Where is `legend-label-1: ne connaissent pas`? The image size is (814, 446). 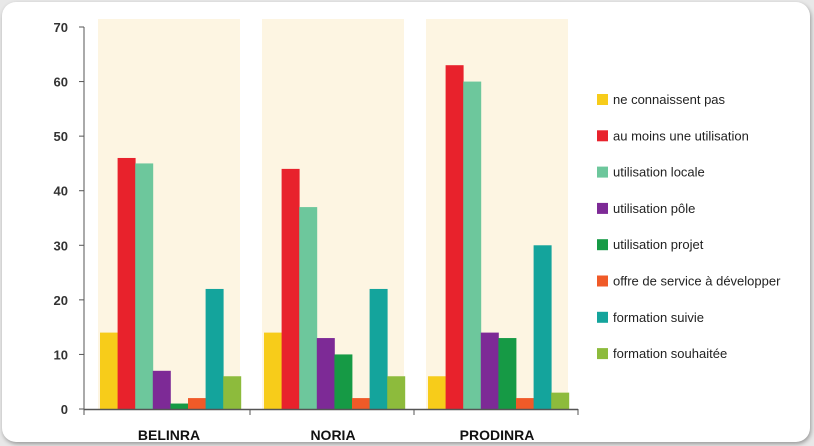
legend-label-1: ne connaissent pas is located at coordinates (669, 99).